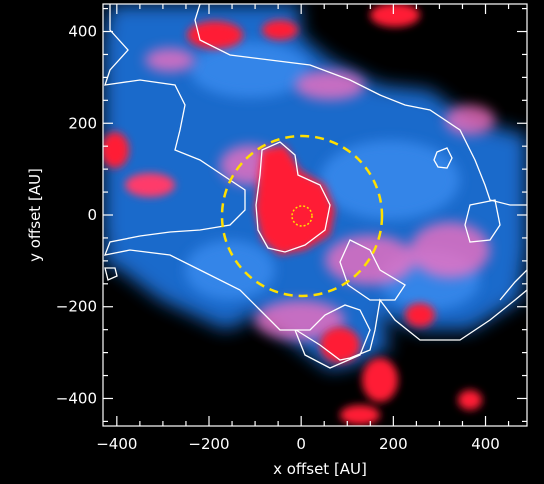 This screenshot has height=484, width=544. Describe the element at coordinates (482, 221) in the screenshot. I see `contour-right-lobe` at that location.